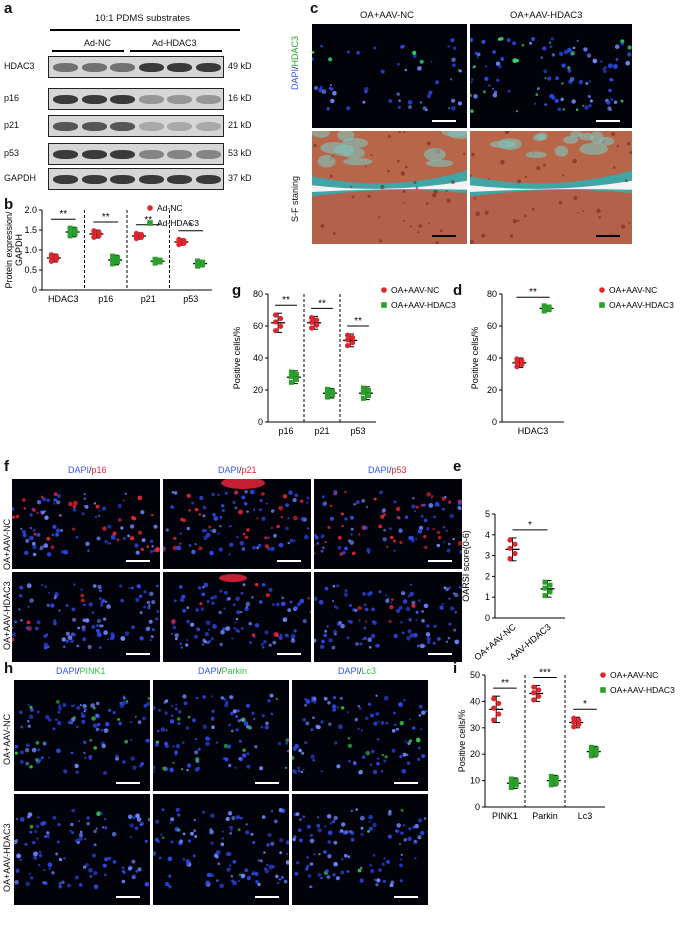 This screenshot has height=931, width=685. I want to click on h-image-r1-c1, so click(82, 735).